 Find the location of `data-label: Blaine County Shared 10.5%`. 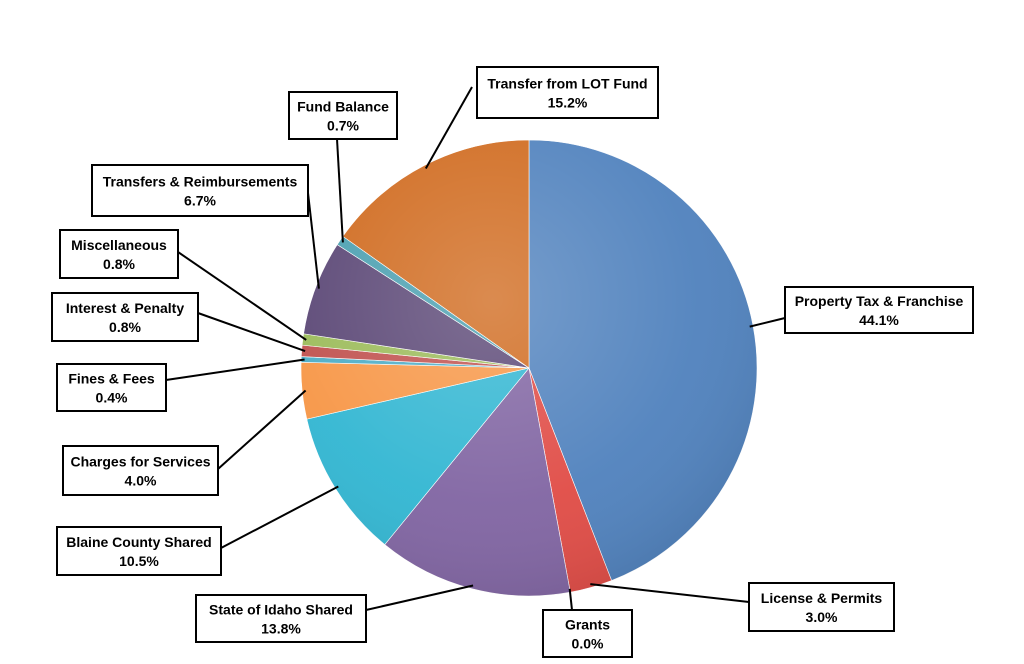

data-label: Blaine County Shared 10.5% is located at coordinates (139, 551).